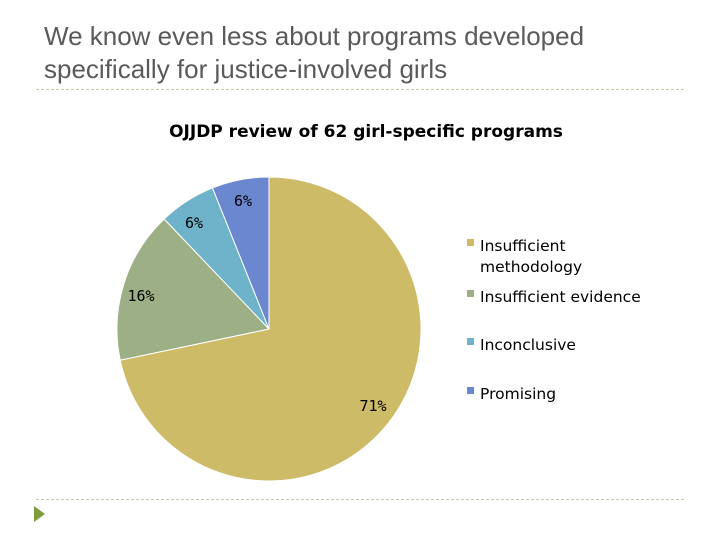  What do you see at coordinates (39, 514) in the screenshot?
I see `bullet-arrow-icon` at bounding box center [39, 514].